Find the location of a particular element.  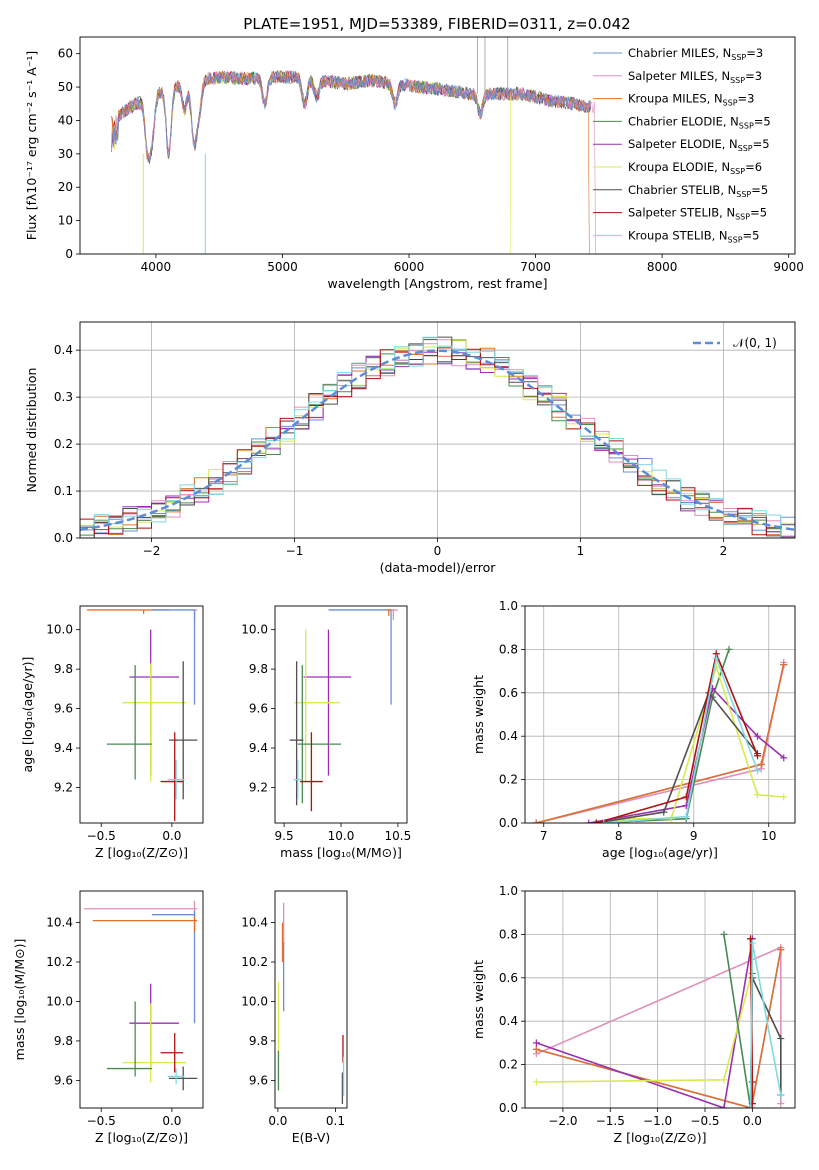

y-tick-label: 0.8 is located at coordinates (508, 649).